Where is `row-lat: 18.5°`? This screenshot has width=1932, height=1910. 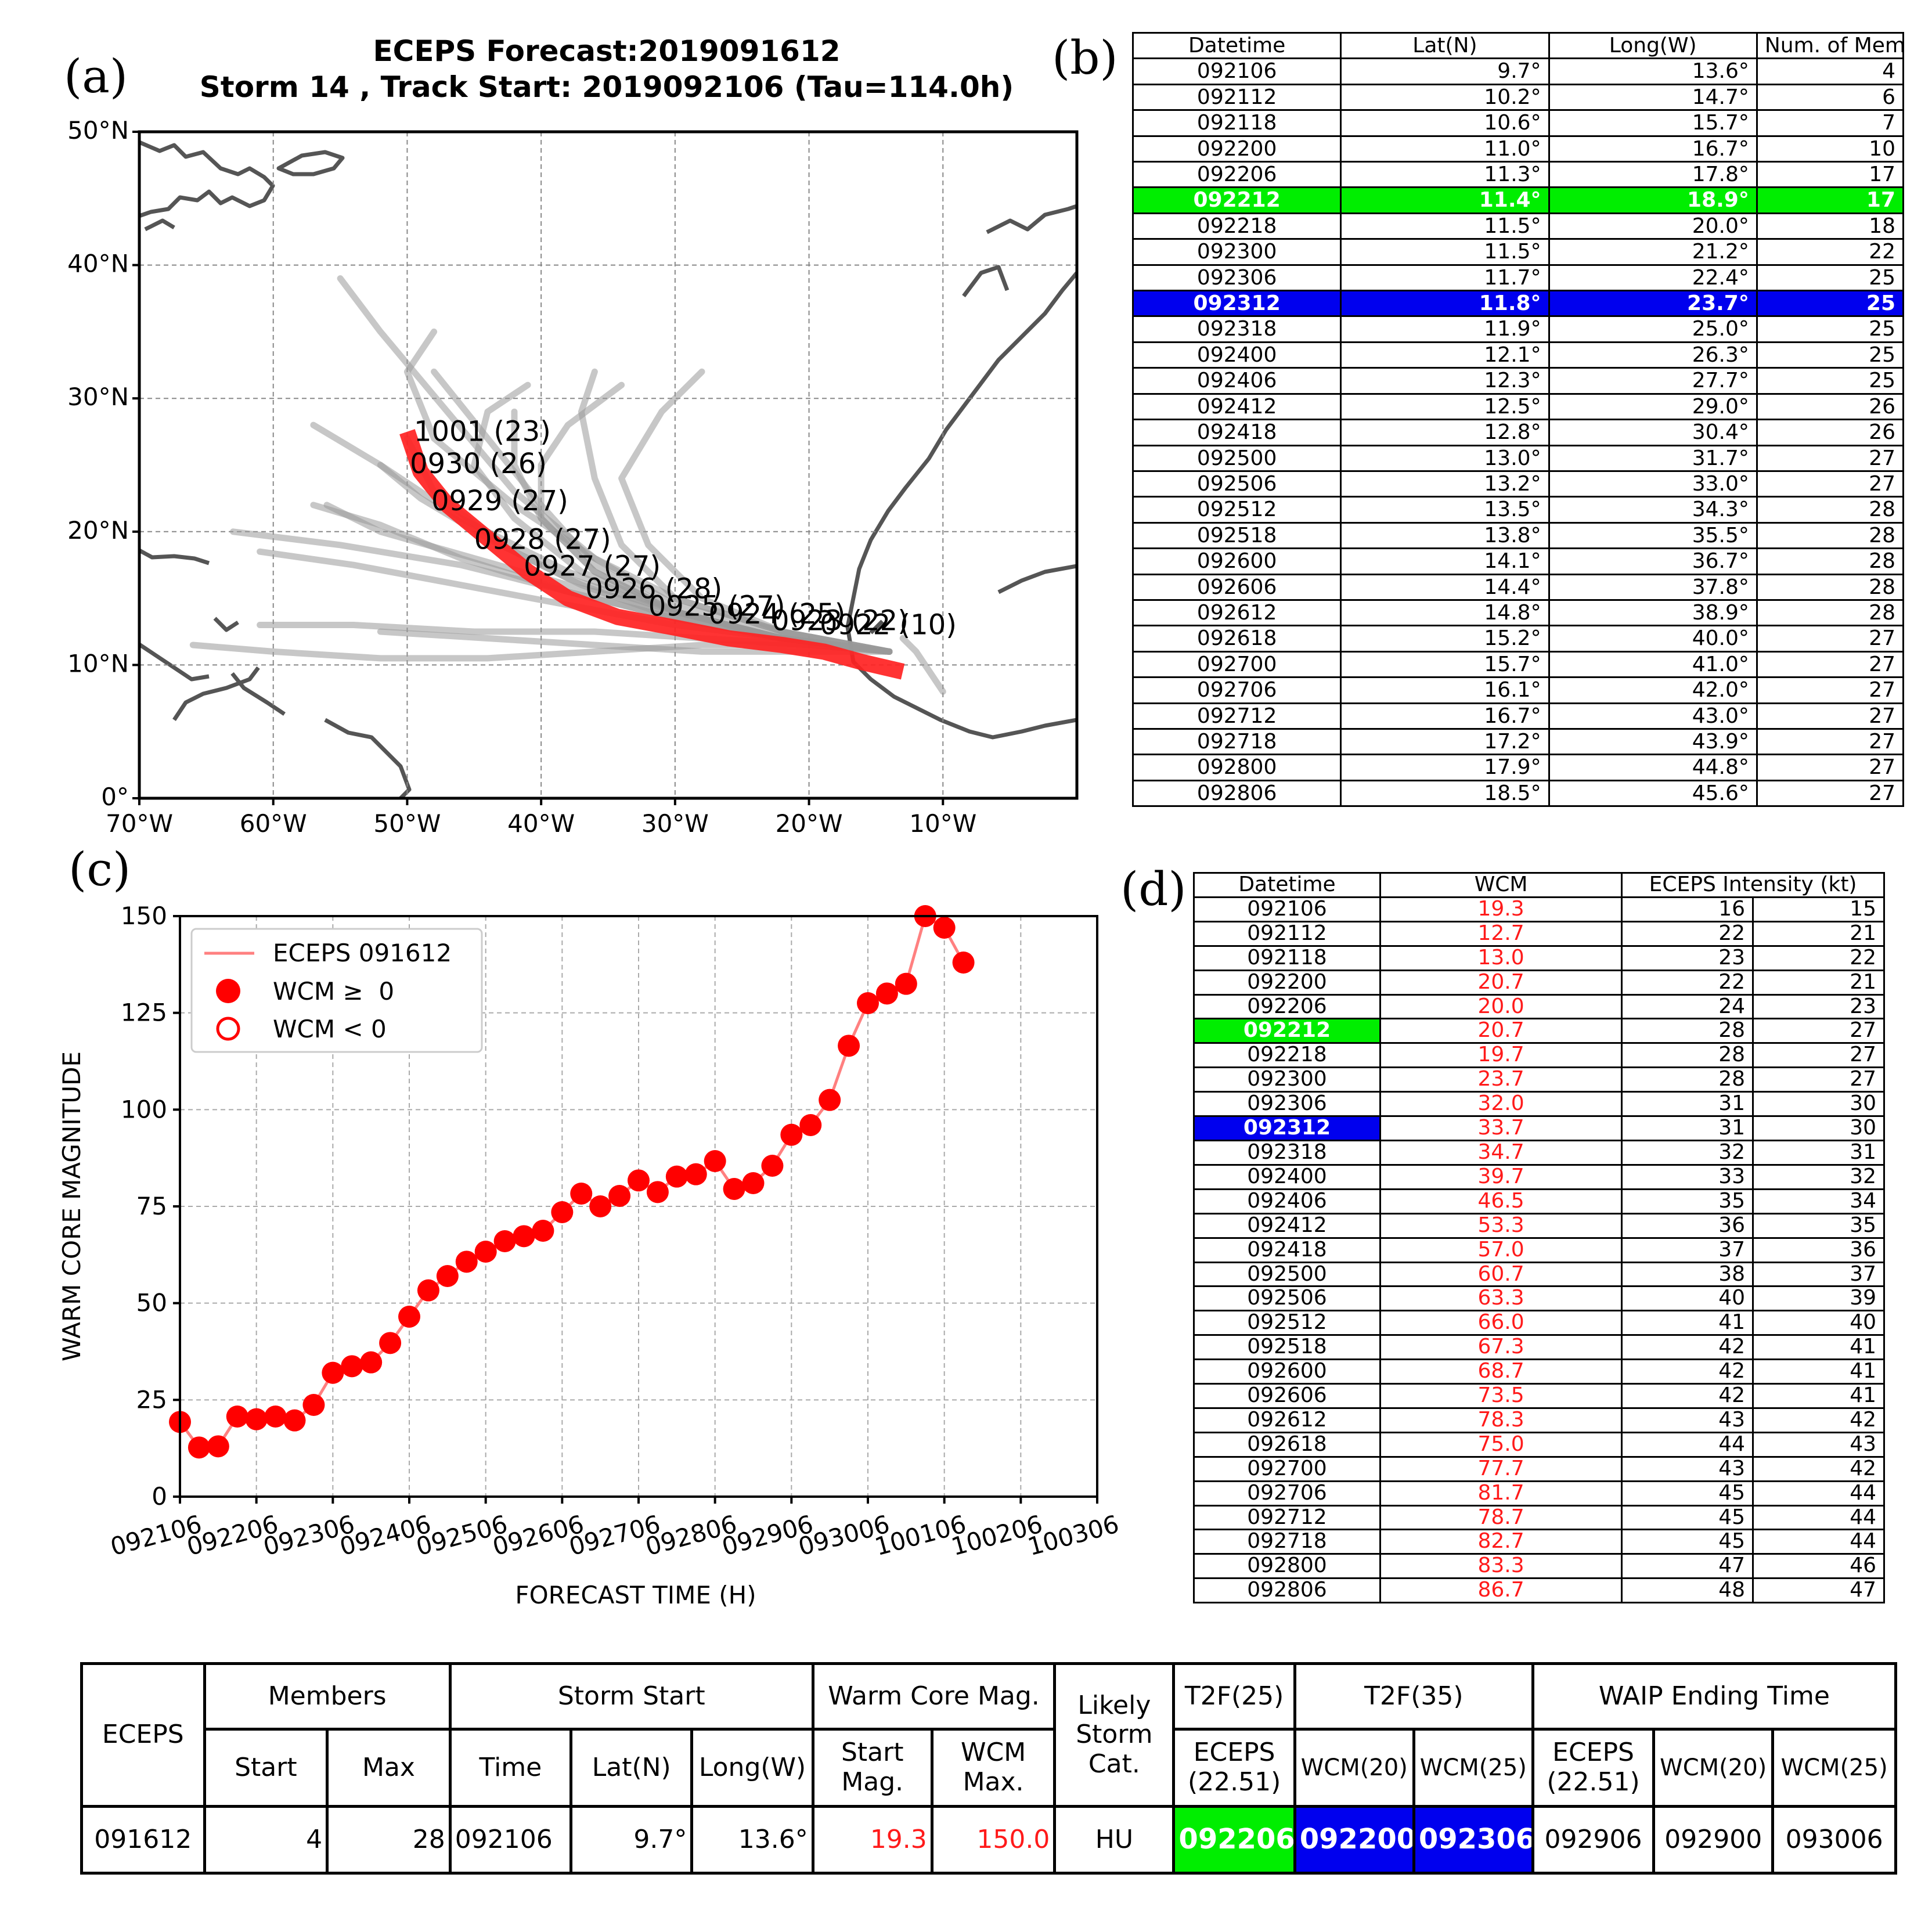
row-lat: 18.5° is located at coordinates (1445, 793).